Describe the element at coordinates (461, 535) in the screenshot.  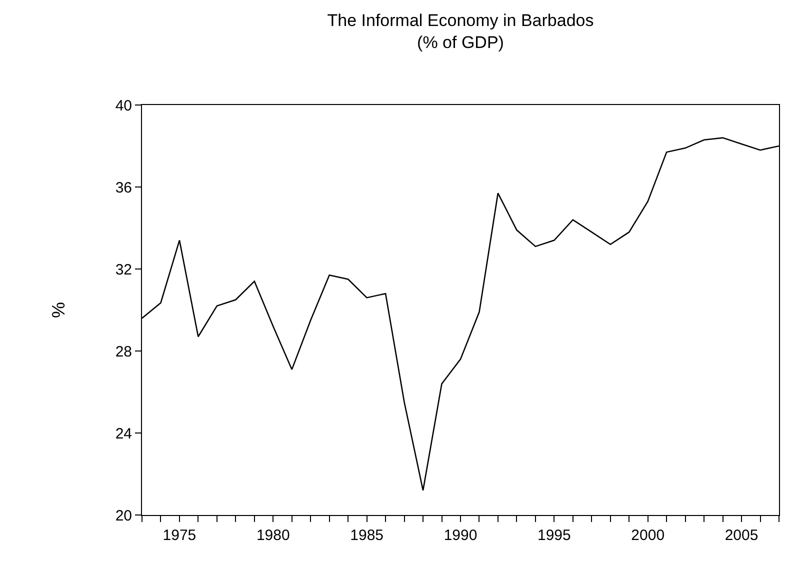
I see `x-tick-label: 1990` at that location.